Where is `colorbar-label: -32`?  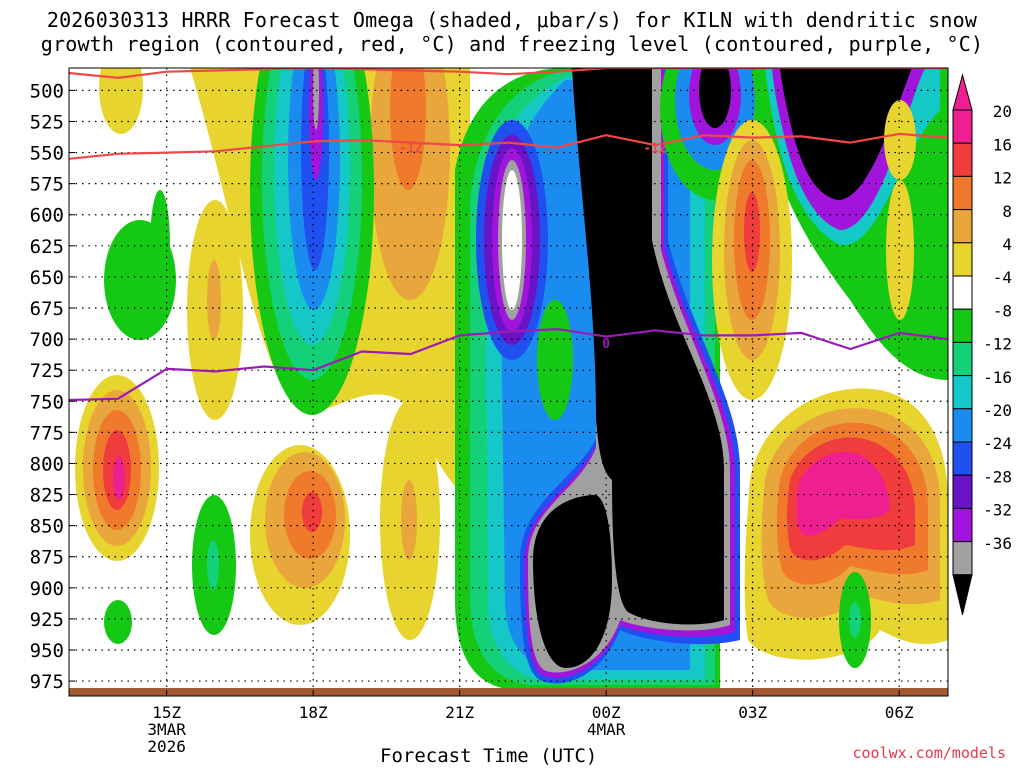
colorbar-label: -32 is located at coordinates (997, 510).